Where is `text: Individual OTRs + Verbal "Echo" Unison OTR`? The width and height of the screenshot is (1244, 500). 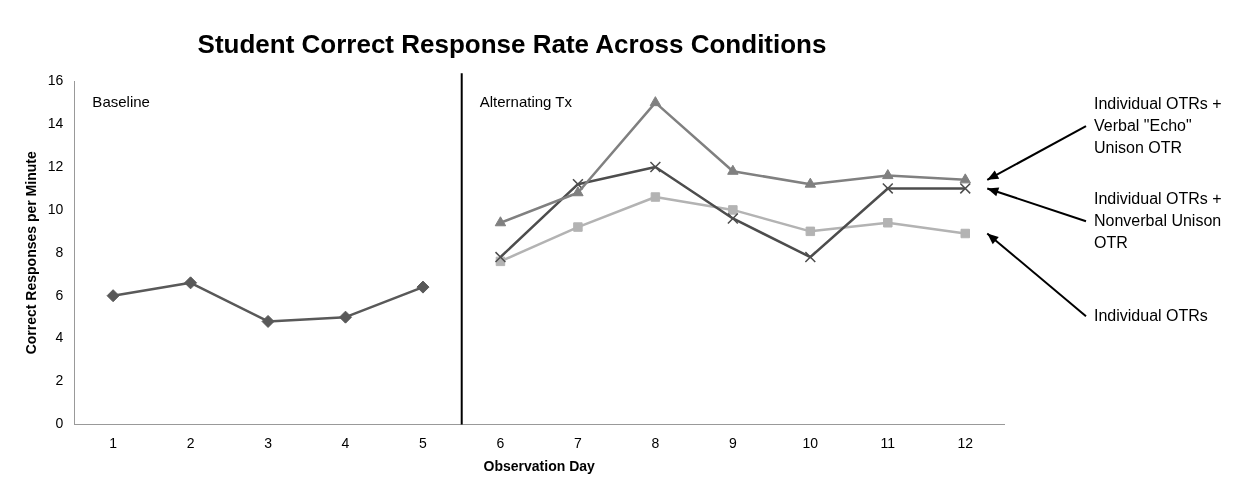 text: Individual OTRs + Verbal "Echo" Unison OTR is located at coordinates (1158, 125).